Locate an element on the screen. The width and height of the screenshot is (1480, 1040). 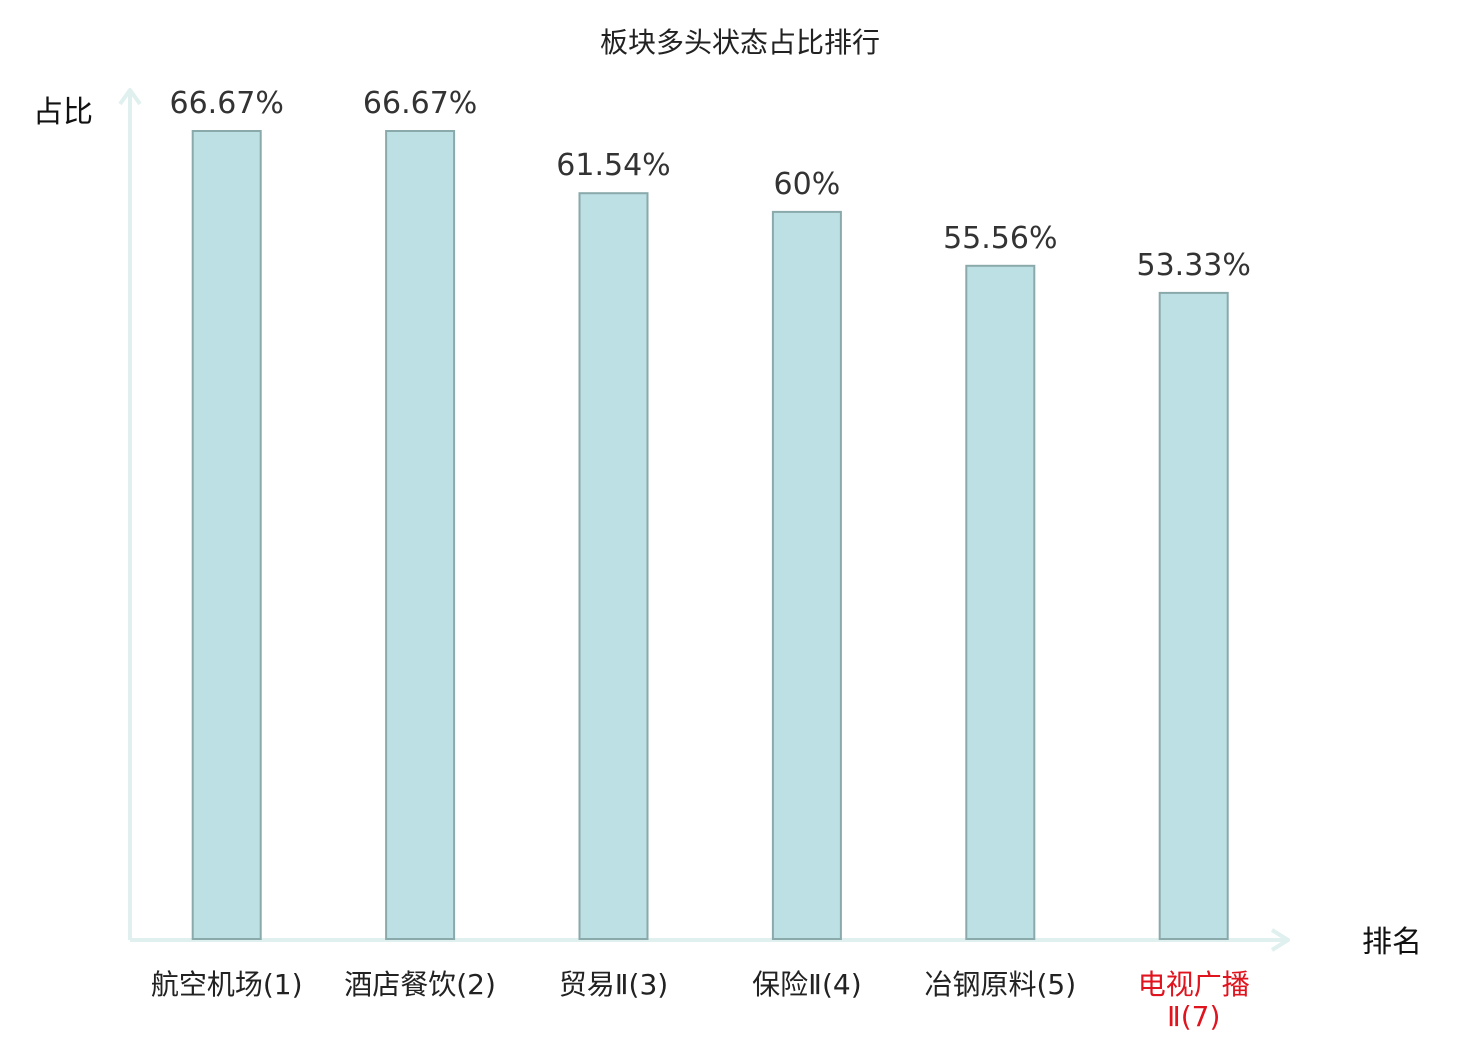
tick-label-line: Ⅱ(7) is located at coordinates (1193, 1016).